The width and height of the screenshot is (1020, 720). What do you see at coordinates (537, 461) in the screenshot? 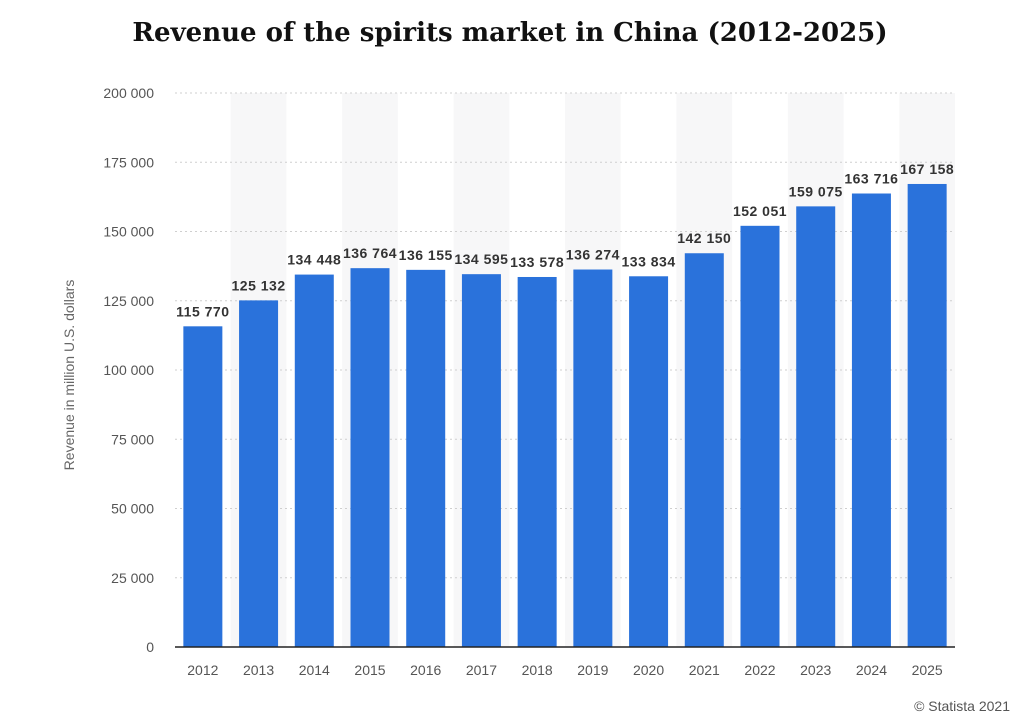
I see `bar-2018` at bounding box center [537, 461].